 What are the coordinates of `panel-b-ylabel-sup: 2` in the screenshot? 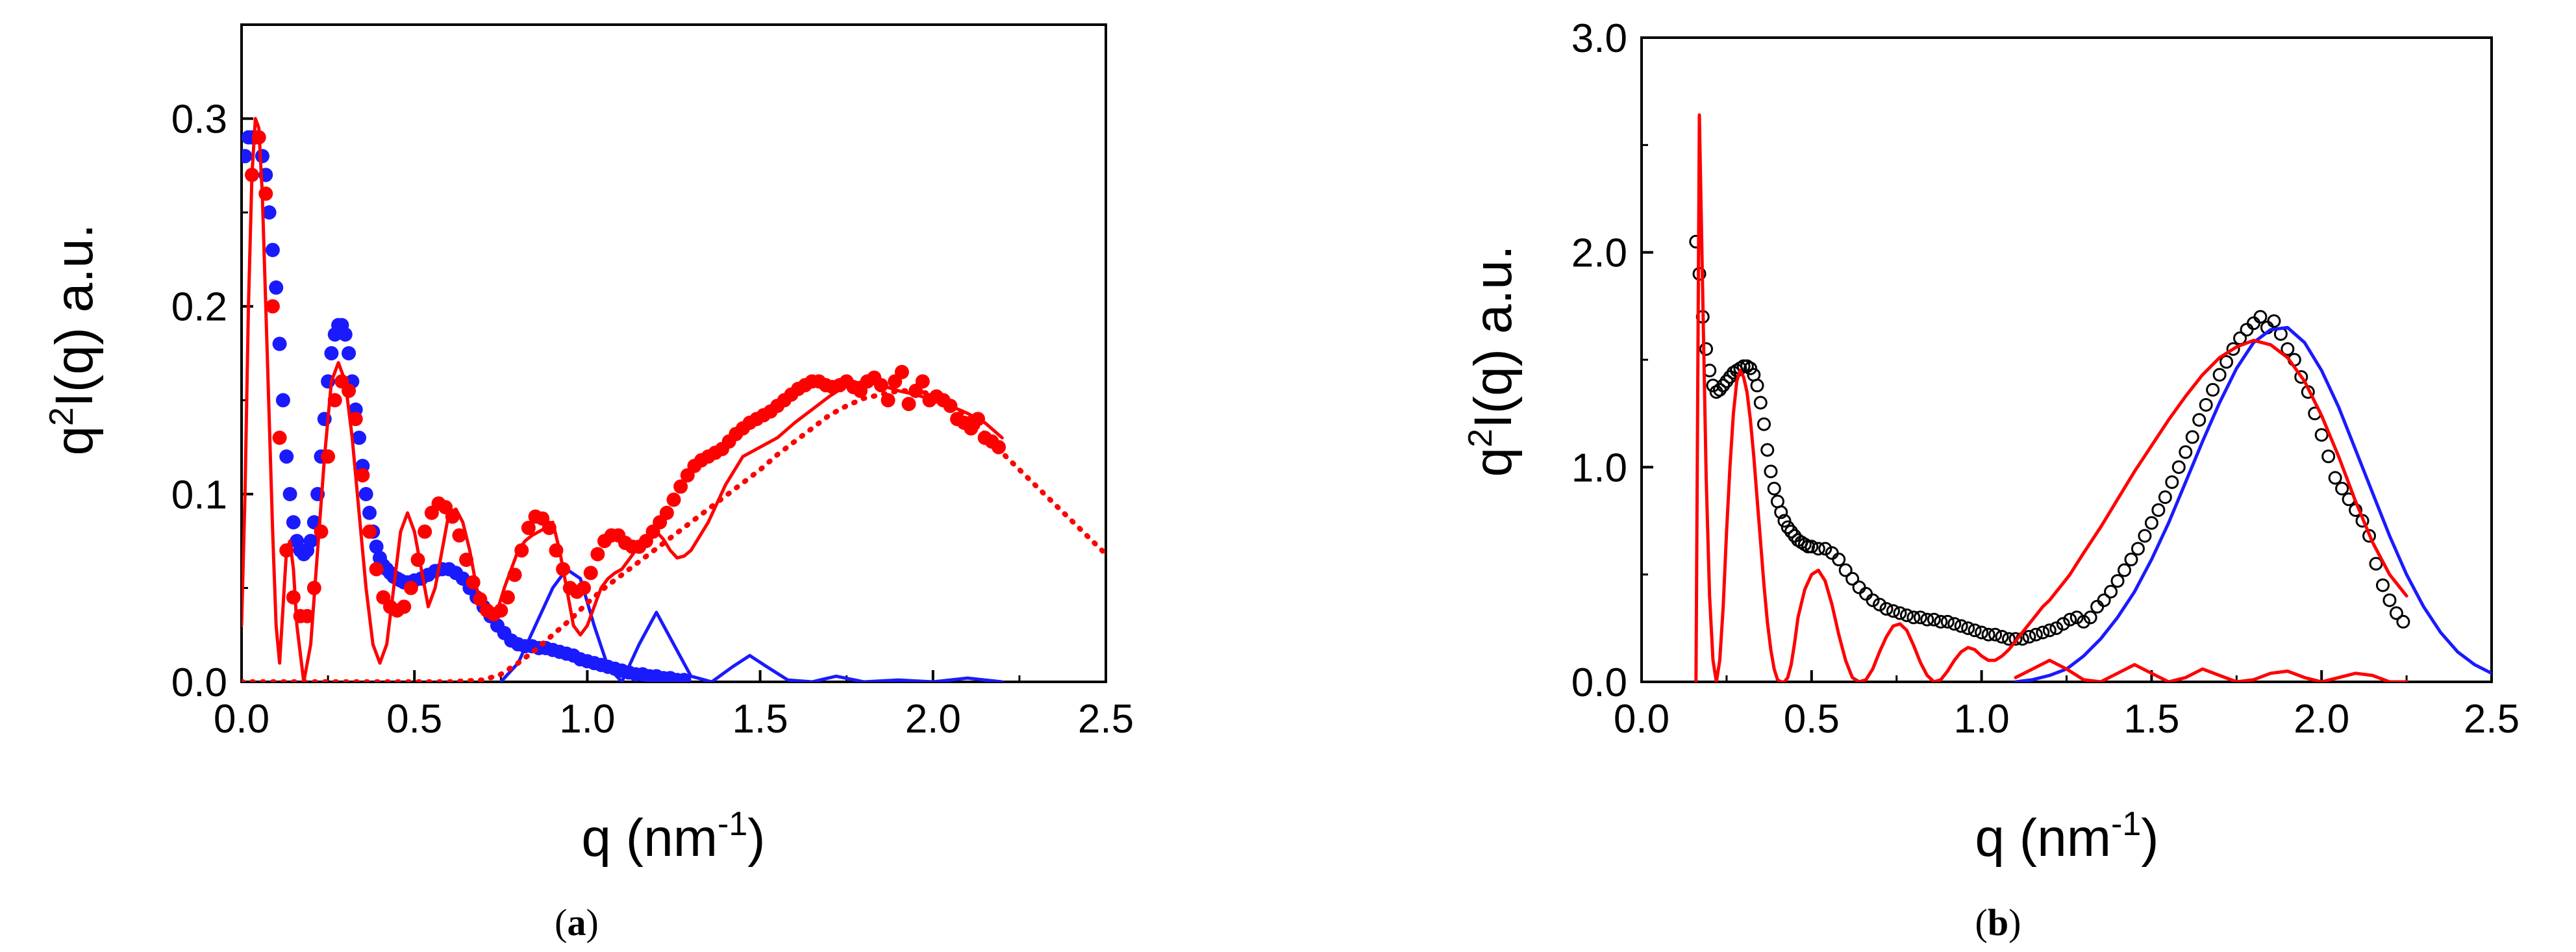 It's located at (1480, 438).